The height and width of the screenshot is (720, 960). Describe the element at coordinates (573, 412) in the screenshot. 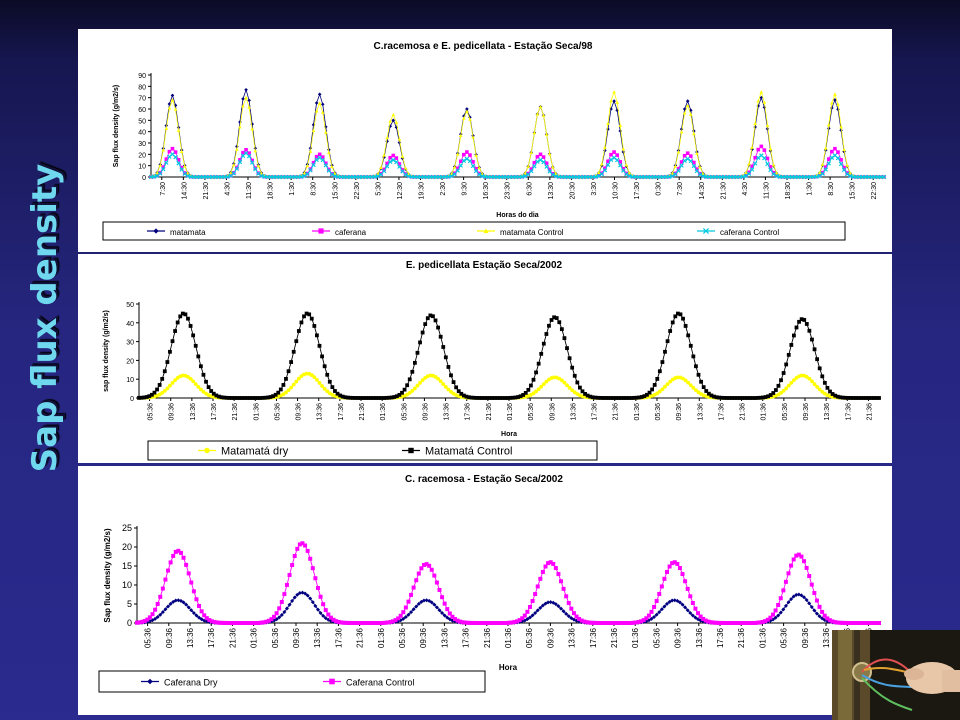

I see `c2-x-tick-label: 13:36` at that location.